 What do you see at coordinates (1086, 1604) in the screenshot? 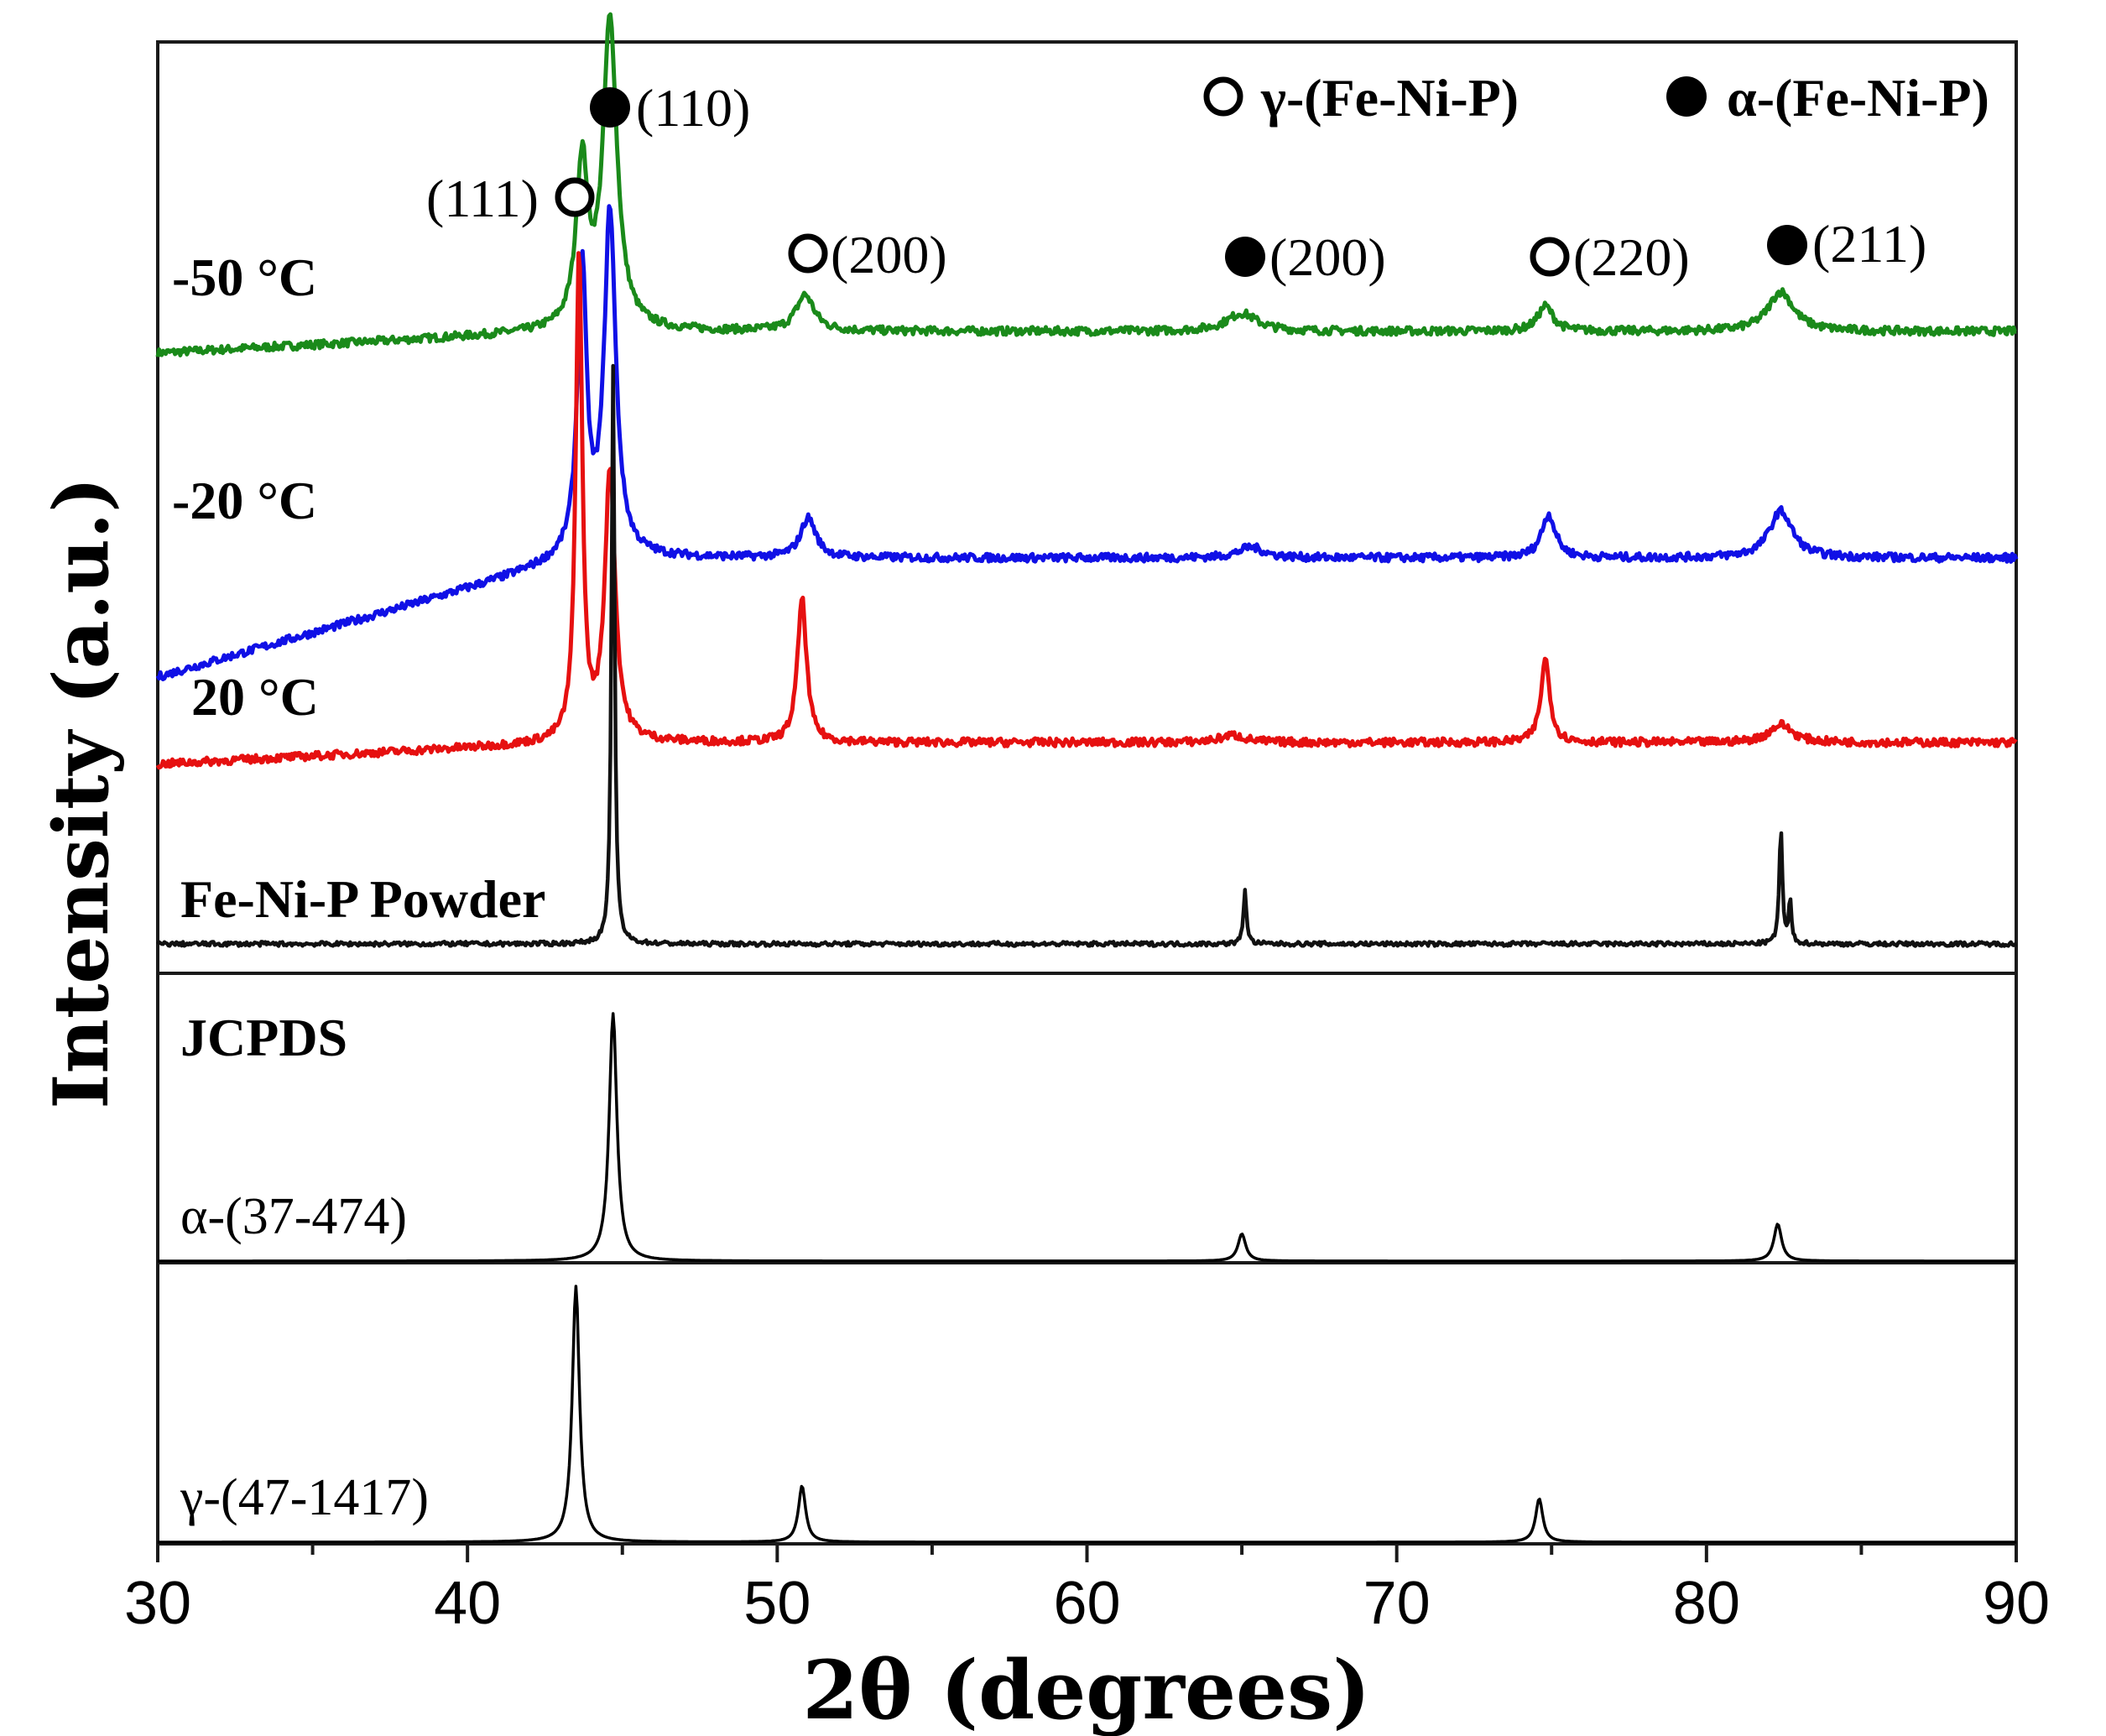
I see `x-tick-label: 60` at bounding box center [1086, 1604].